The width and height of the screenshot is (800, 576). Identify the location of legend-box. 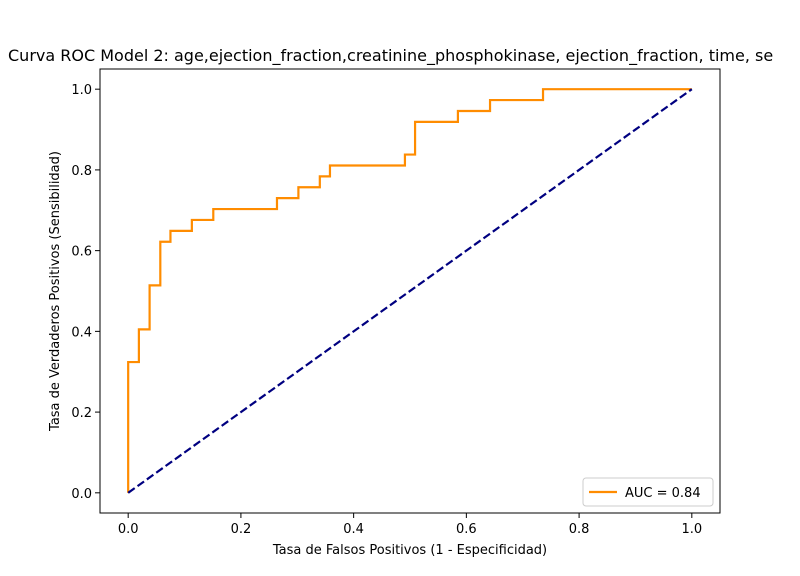
(648, 492).